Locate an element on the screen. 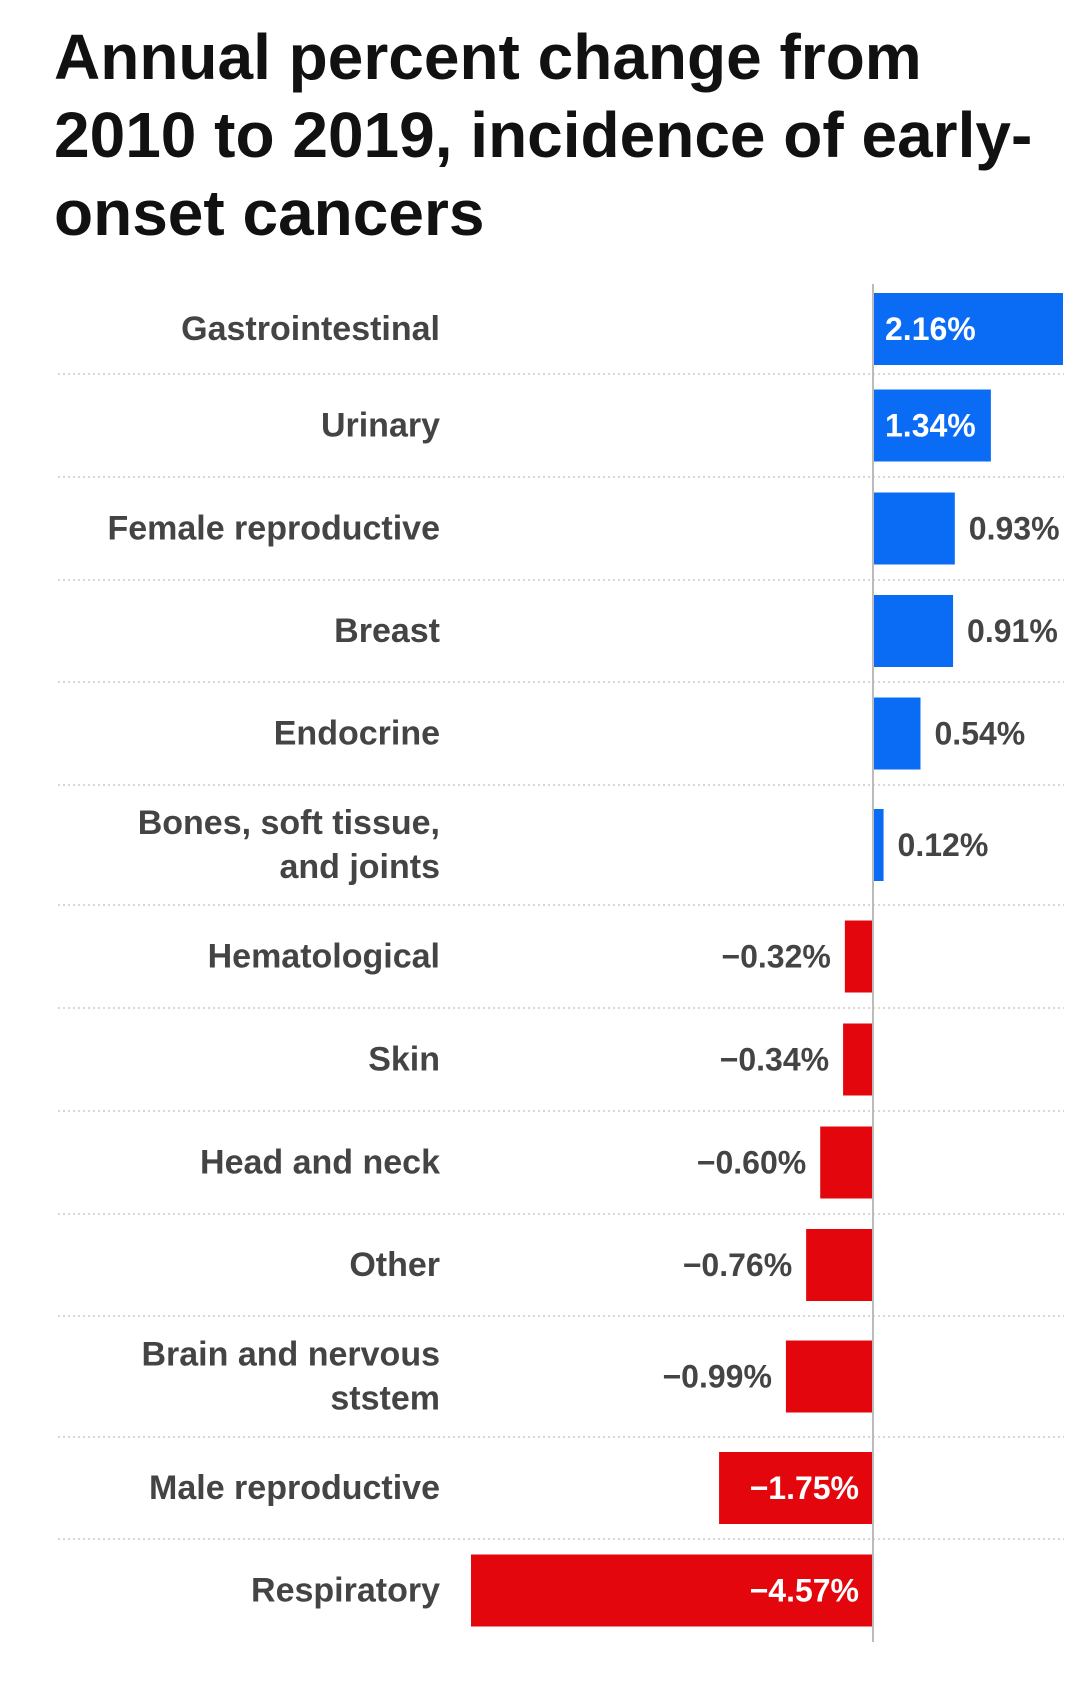 This screenshot has width=1080, height=1683. category-label: Female reproductive is located at coordinates (273, 529).